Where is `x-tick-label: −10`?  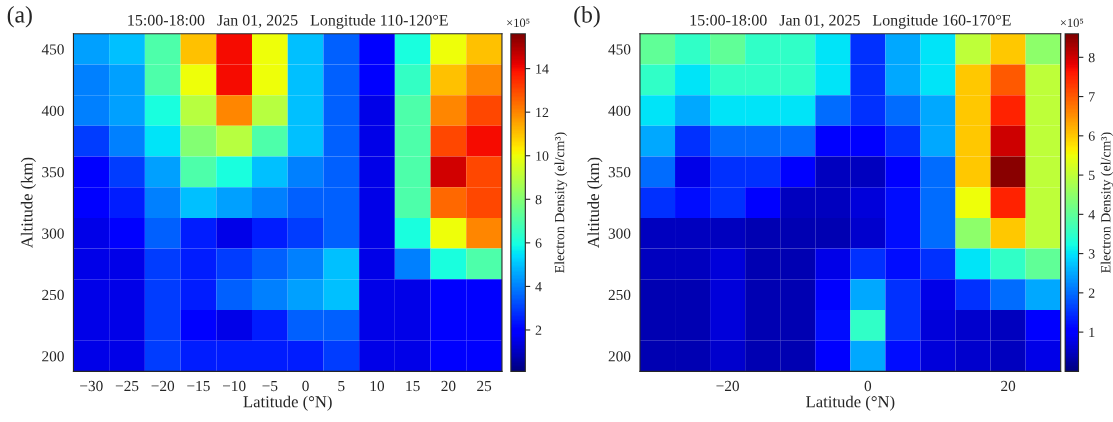 x-tick-label: −10 is located at coordinates (234, 386).